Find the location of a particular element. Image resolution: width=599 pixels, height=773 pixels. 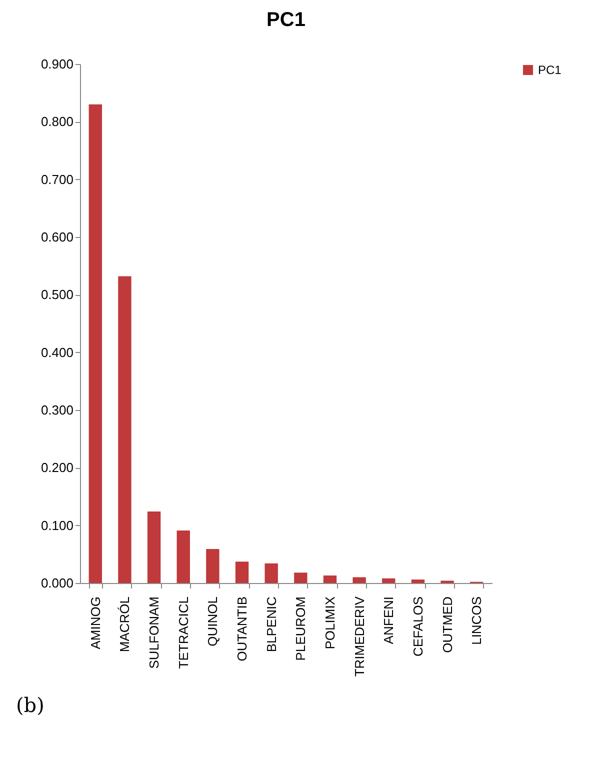

x-tick-label: QUINOL is located at coordinates (212, 621).